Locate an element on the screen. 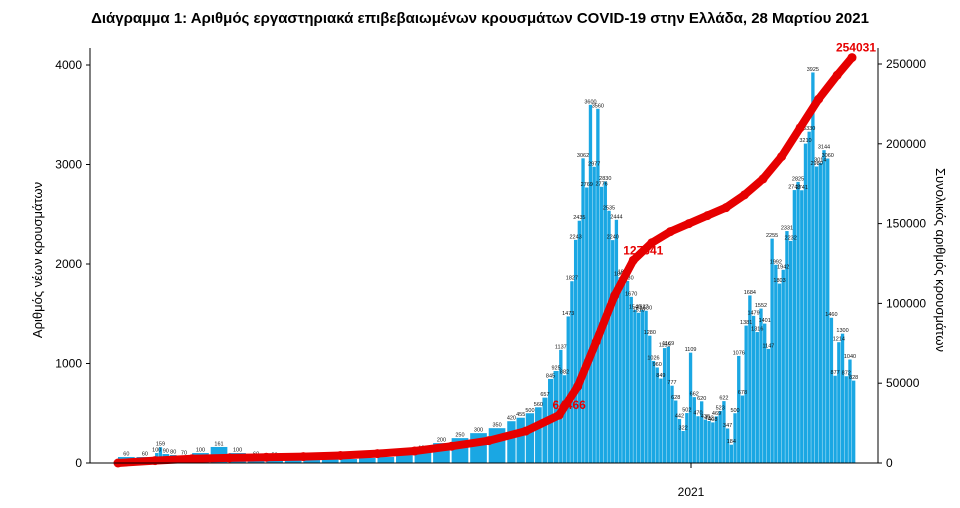 This screenshot has width=960, height=508. bar-value-label: 3062 is located at coordinates (583, 156).